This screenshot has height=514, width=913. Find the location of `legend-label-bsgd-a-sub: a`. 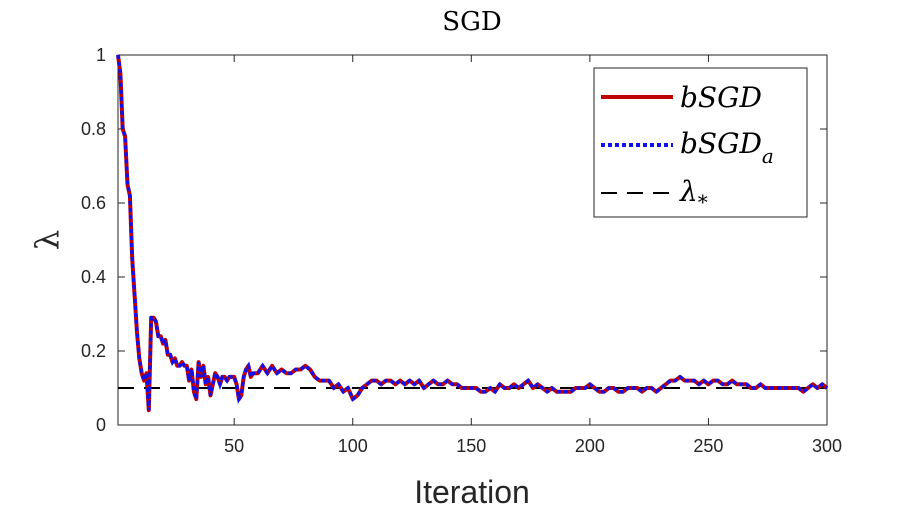

legend-label-bsgd-a-sub: a is located at coordinates (768, 156).